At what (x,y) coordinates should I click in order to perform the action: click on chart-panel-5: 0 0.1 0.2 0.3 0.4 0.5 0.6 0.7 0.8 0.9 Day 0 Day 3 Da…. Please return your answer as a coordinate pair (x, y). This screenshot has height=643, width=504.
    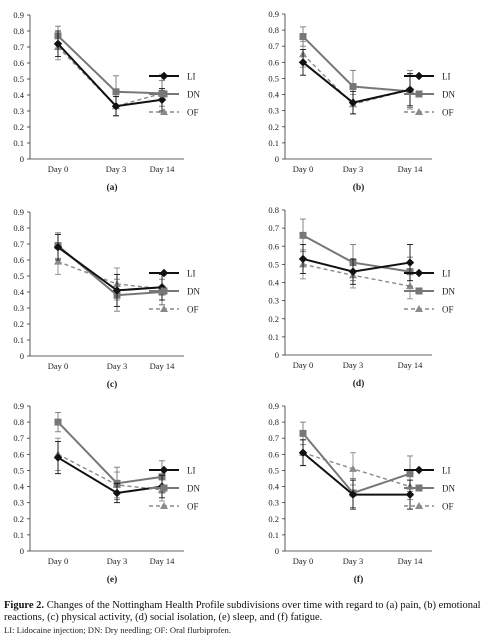
    Looking at the image, I should click on (106, 493).